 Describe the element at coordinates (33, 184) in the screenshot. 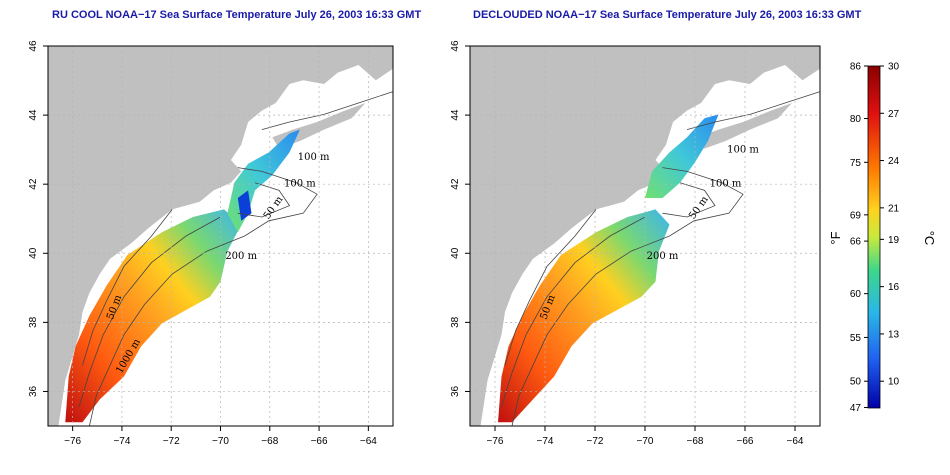

I see `left-ytick-label-3: 42` at that location.